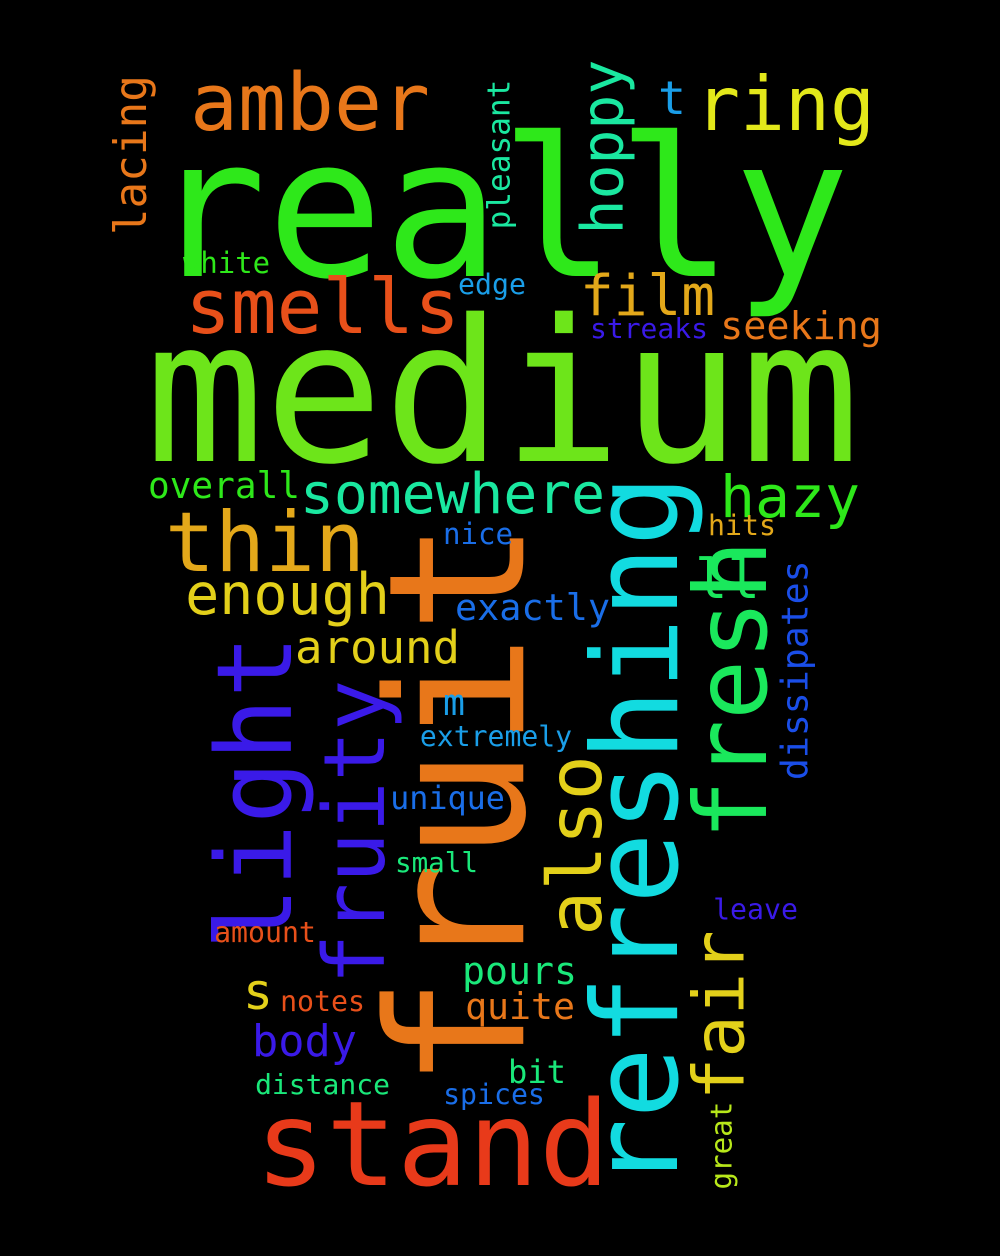  I want to click on word-m: m, so click(454, 702).